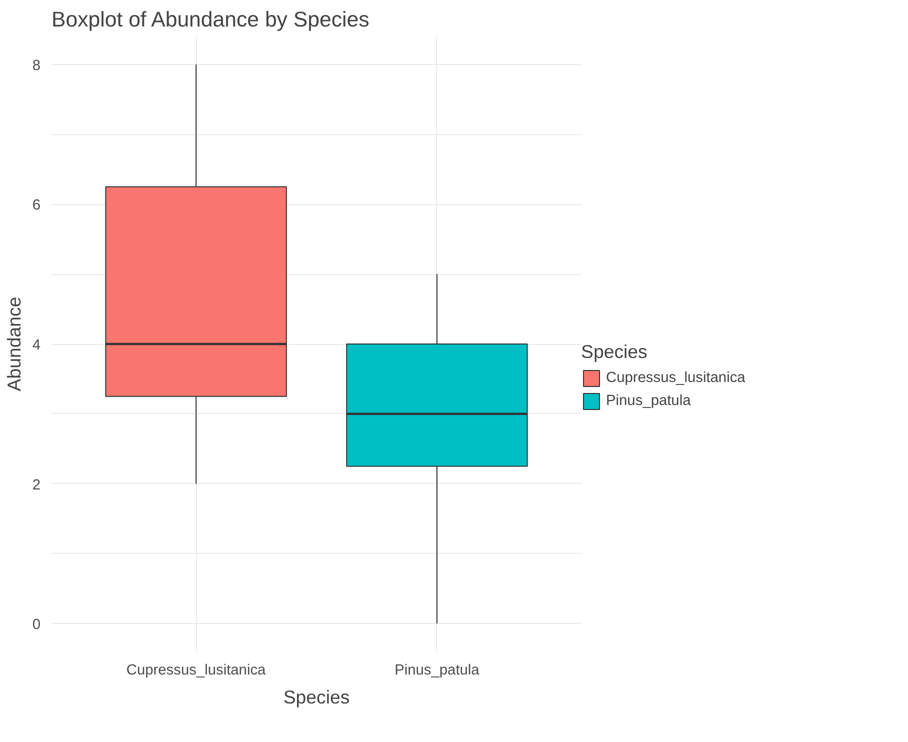  I want to click on legend-title: Species, so click(614, 352).